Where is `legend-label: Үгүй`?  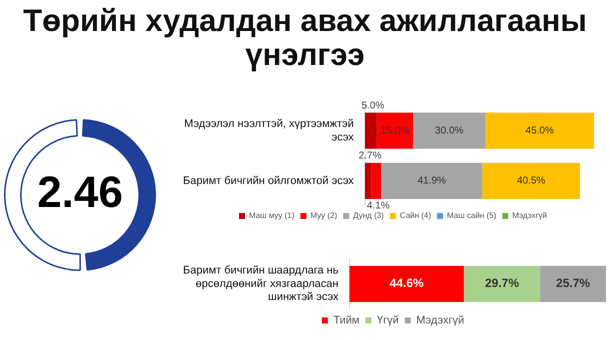
legend-label: Үгүй is located at coordinates (387, 320).